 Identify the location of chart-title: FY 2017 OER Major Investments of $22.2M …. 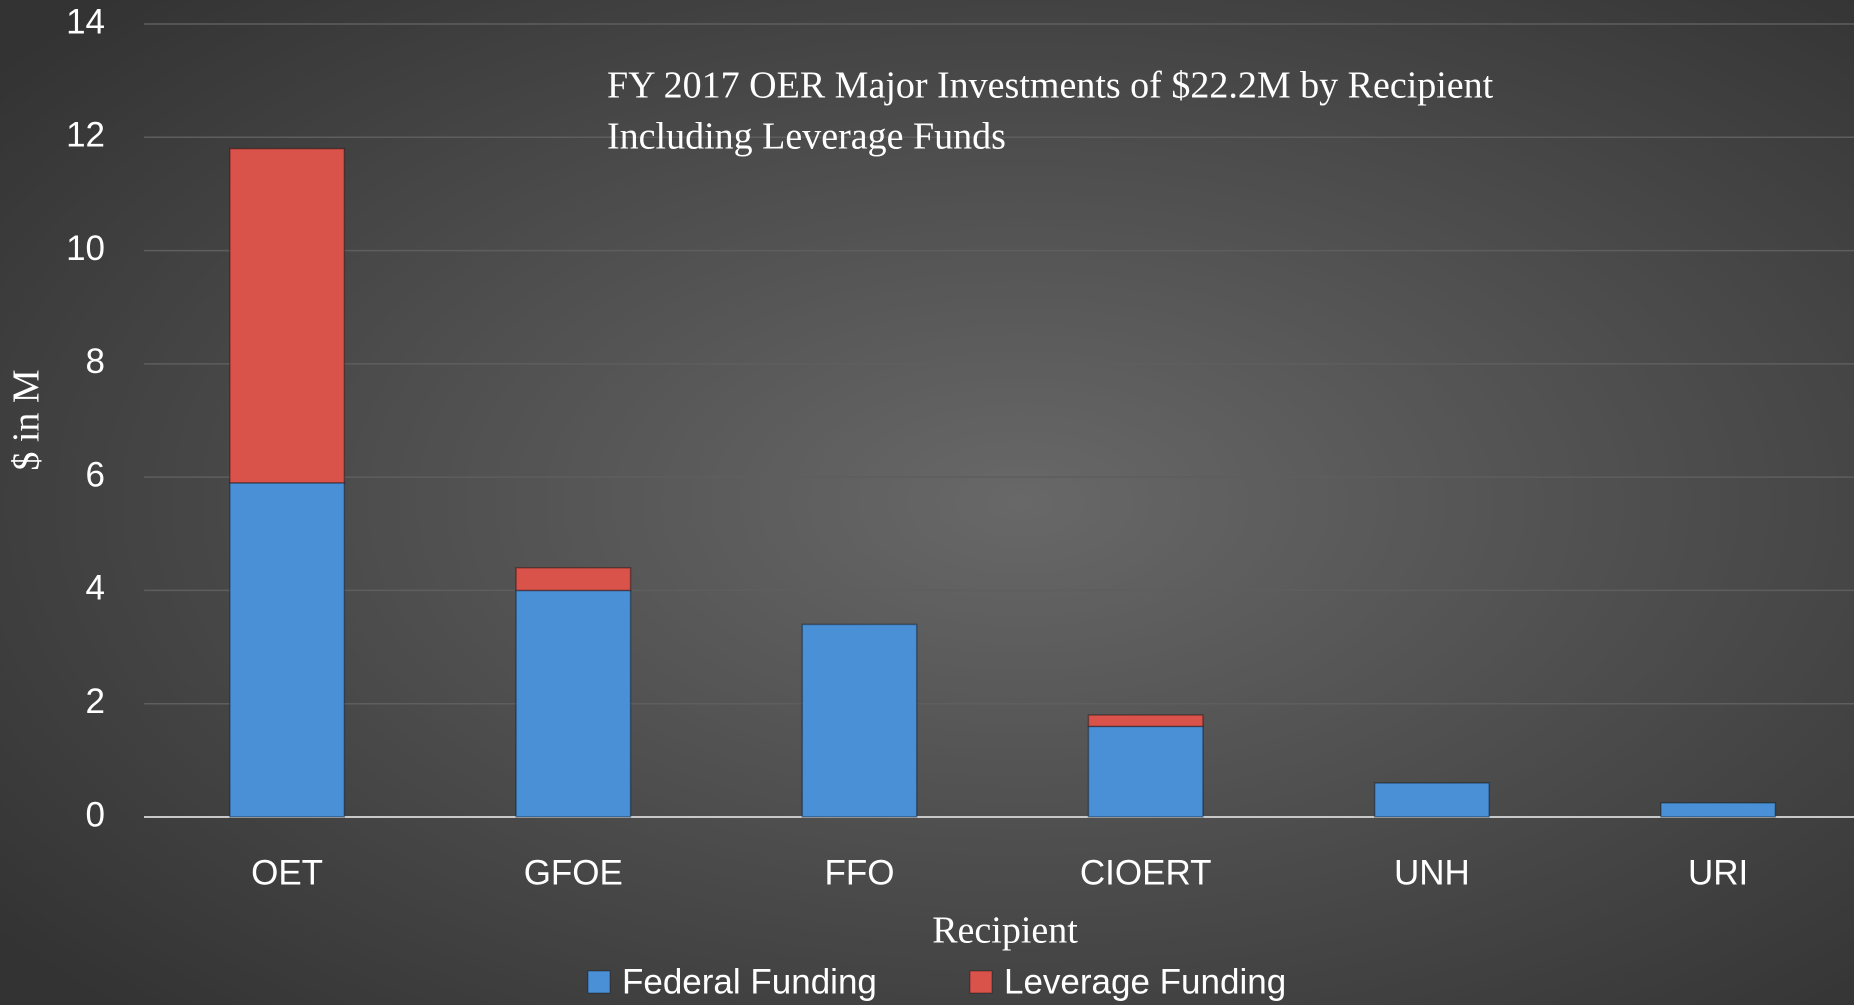
(1050, 86).